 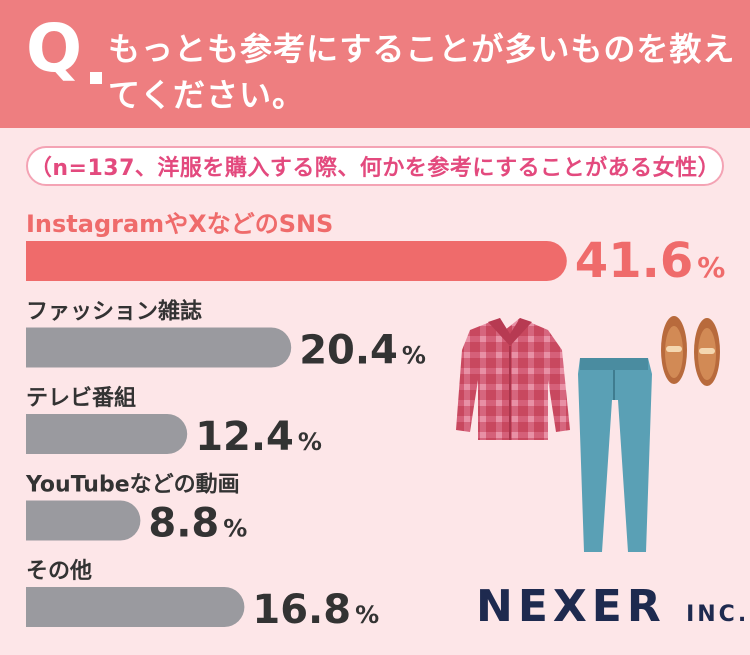 What do you see at coordinates (615, 455) in the screenshot?
I see `jeans-illustration` at bounding box center [615, 455].